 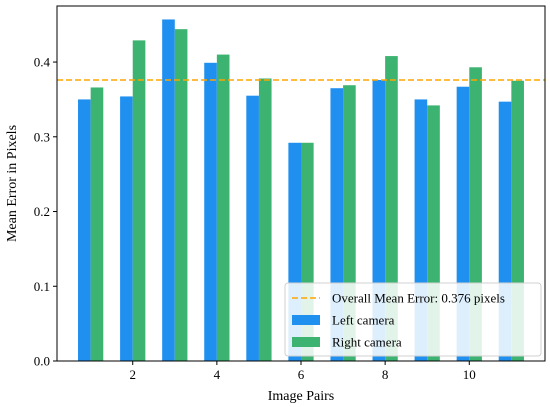 What do you see at coordinates (306, 342) in the screenshot?
I see `legend-right-camera-swatch` at bounding box center [306, 342].